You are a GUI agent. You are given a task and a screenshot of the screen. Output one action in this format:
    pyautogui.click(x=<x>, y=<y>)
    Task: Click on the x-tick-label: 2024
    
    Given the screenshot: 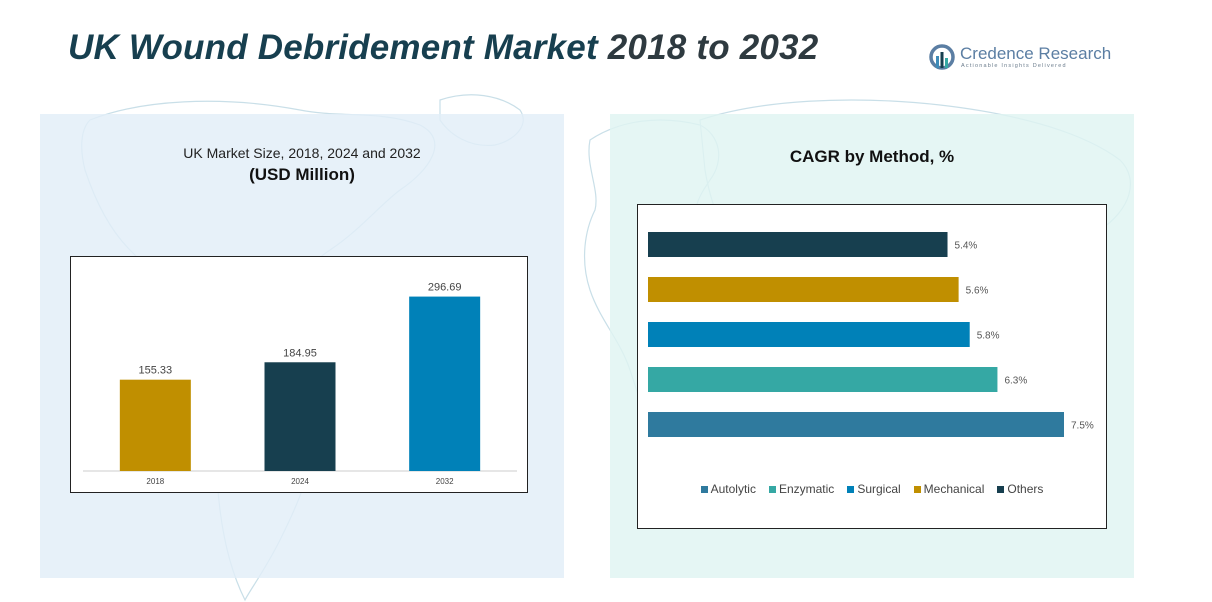 What is the action you would take?
    pyautogui.click(x=300, y=481)
    